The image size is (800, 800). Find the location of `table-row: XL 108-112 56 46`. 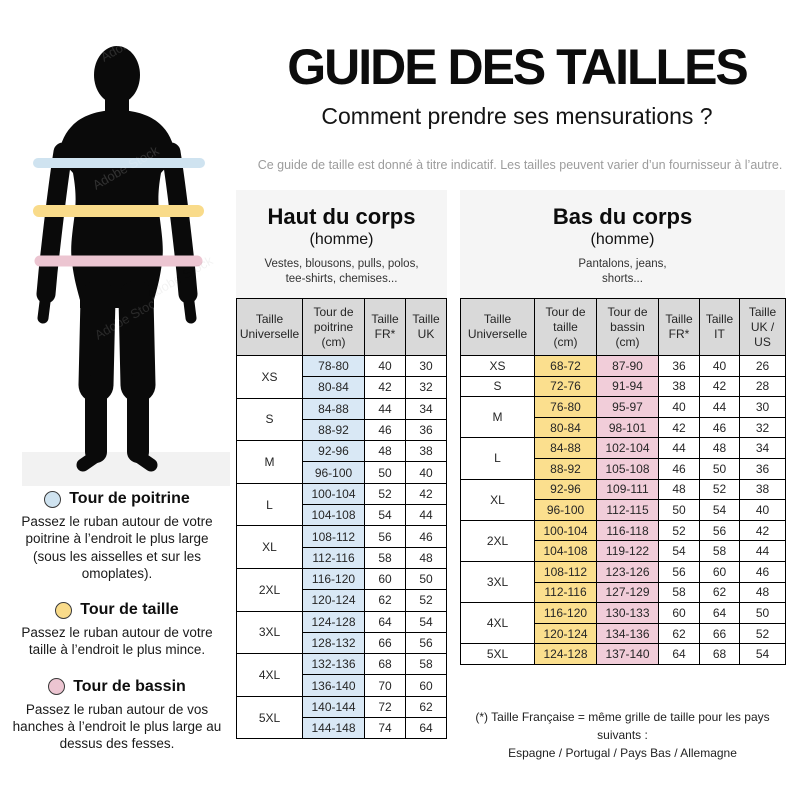

table-row: XL 108-112 56 46 is located at coordinates (341, 547).